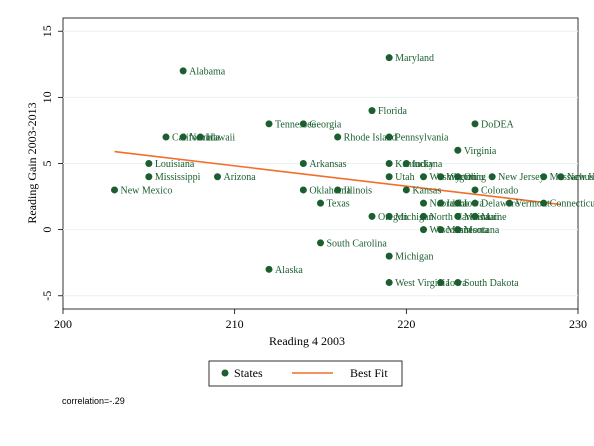 The width and height of the screenshot is (594, 446). Describe the element at coordinates (491, 283) in the screenshot. I see `point-label: South Dakota` at that location.